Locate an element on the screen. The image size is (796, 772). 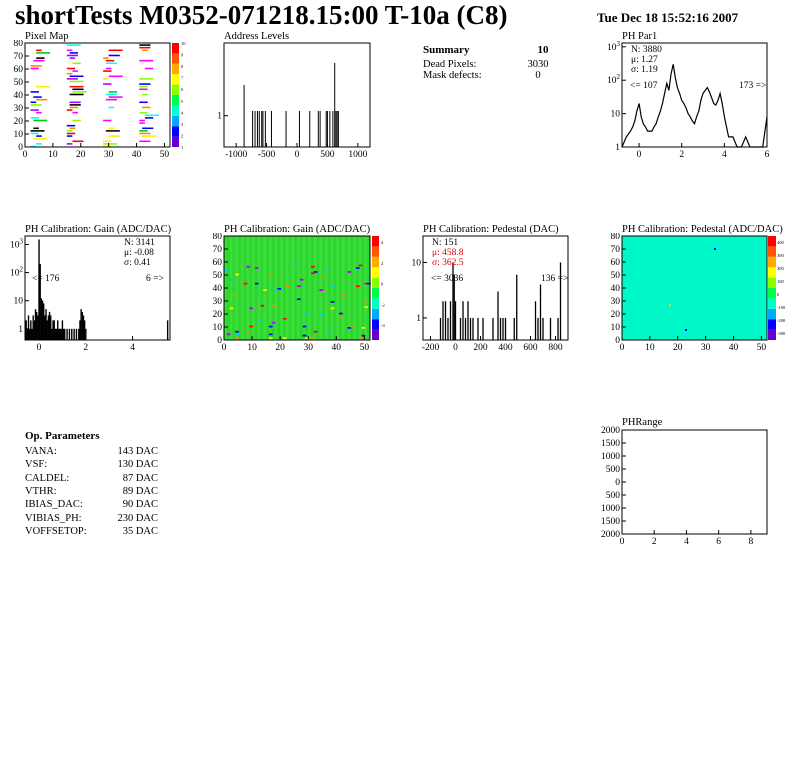
stats-entries: N: 3141 is located at coordinates (139, 243).